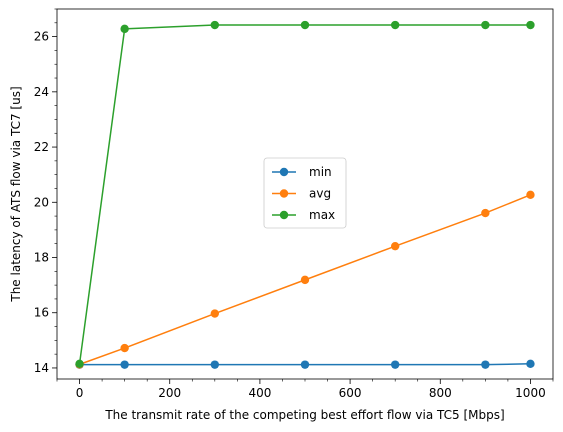 Image resolution: width=563 pixels, height=432 pixels. Describe the element at coordinates (41, 92) in the screenshot. I see `y-tick-label: 24` at that location.